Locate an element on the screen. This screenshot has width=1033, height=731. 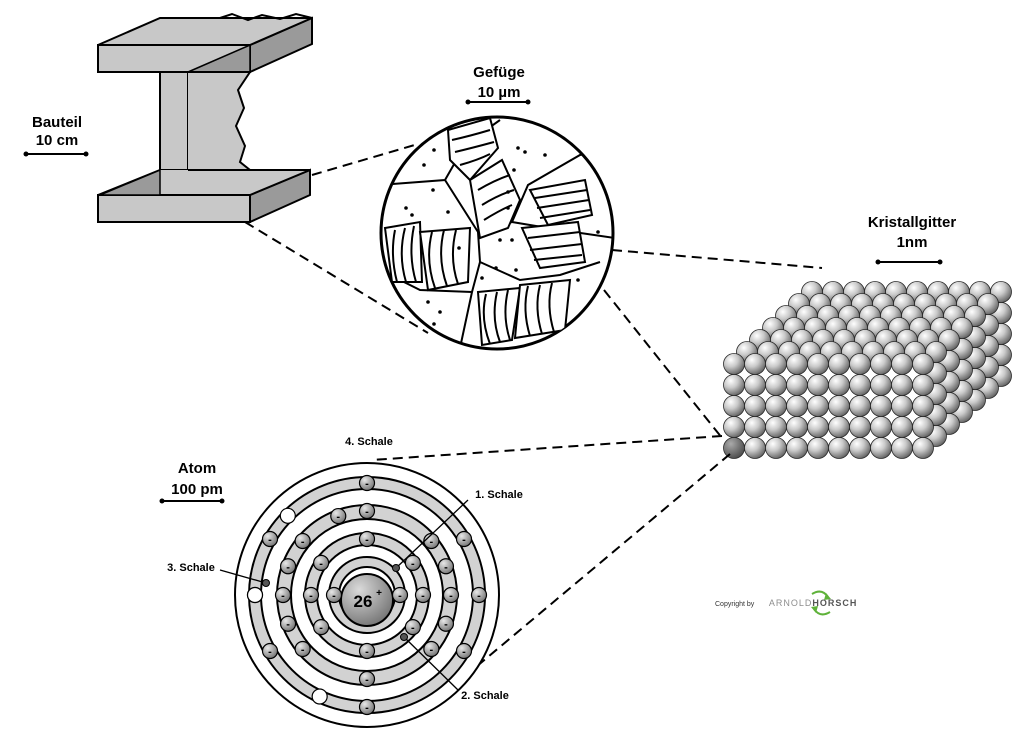
arrow-logo-icon is located at coordinates (821, 603).